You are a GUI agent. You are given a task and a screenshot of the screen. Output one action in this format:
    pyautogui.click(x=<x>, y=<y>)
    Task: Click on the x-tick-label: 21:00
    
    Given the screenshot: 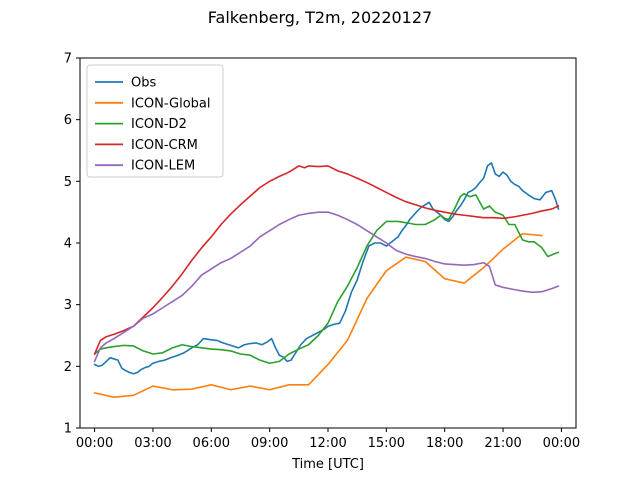 What is the action you would take?
    pyautogui.click(x=502, y=443)
    